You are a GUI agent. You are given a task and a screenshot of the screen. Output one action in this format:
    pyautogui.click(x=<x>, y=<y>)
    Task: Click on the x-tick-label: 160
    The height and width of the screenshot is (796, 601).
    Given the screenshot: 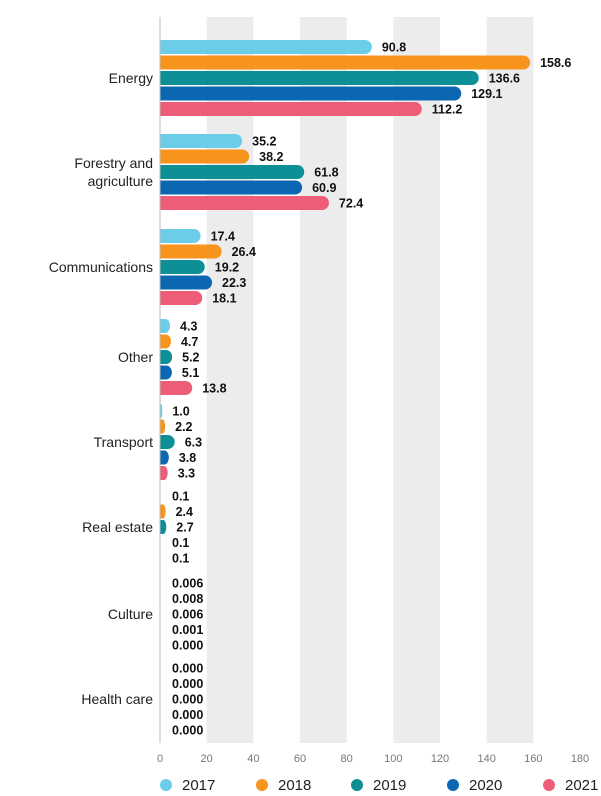 What is the action you would take?
    pyautogui.click(x=533, y=759)
    